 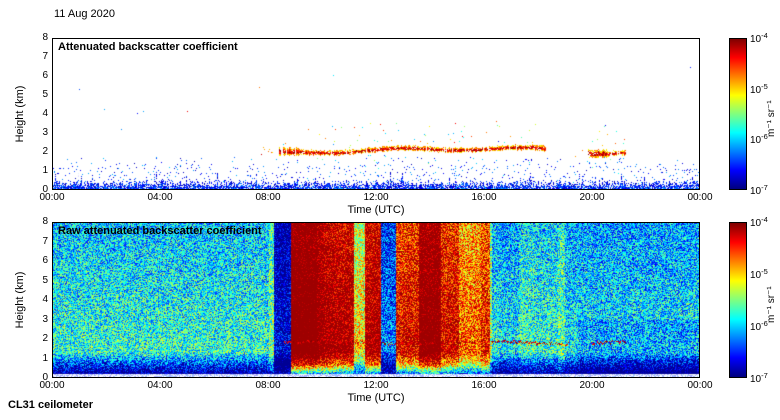 What do you see at coordinates (148, 47) in the screenshot?
I see `plot-title-attenuated: Attenuated backscatter coefficient` at bounding box center [148, 47].